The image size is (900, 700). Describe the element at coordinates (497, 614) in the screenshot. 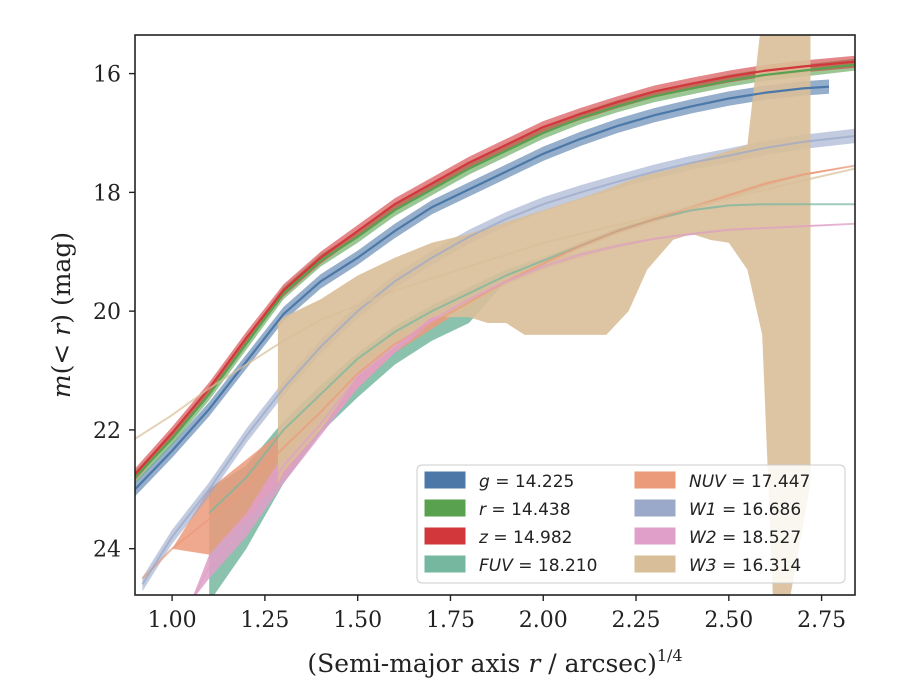

I see `x-axis-ticks: 1.00 1.25 1.50 1.75 2.00 2.25 2.50 2.75` at that location.